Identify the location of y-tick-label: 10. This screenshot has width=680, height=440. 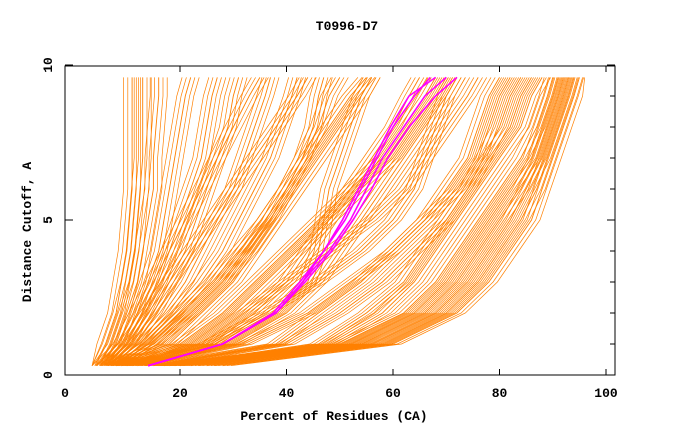
(48, 65).